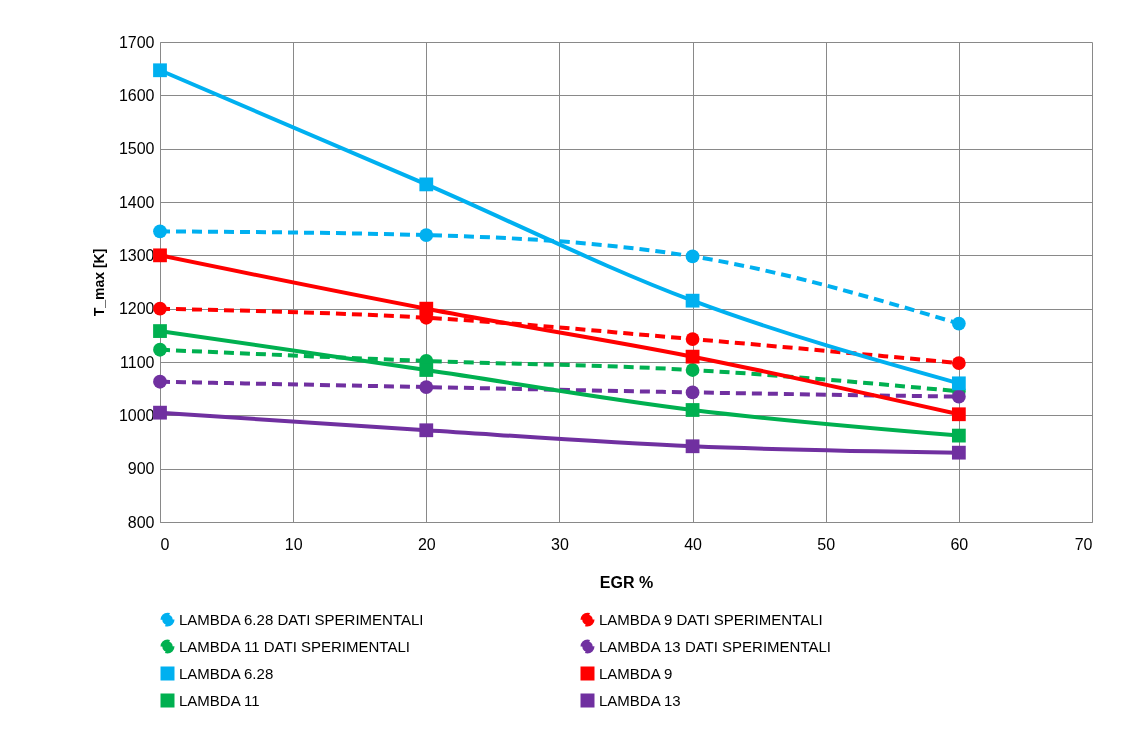  Describe the element at coordinates (136, 149) in the screenshot. I see `y-tick-label: 1500` at that location.